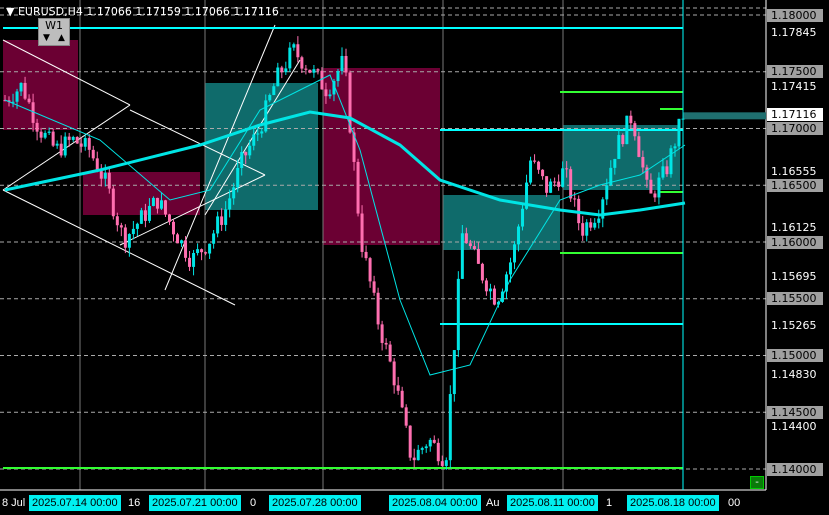 The image size is (829, 515). What do you see at coordinates (381, 156) in the screenshot?
I see `supply-demand-zone` at bounding box center [381, 156].